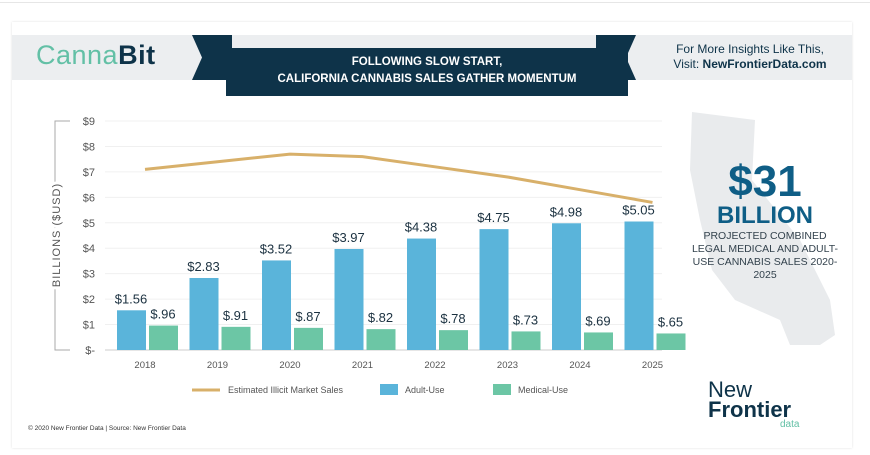  What do you see at coordinates (730, 389) in the screenshot?
I see `brand-line1: New` at bounding box center [730, 389].